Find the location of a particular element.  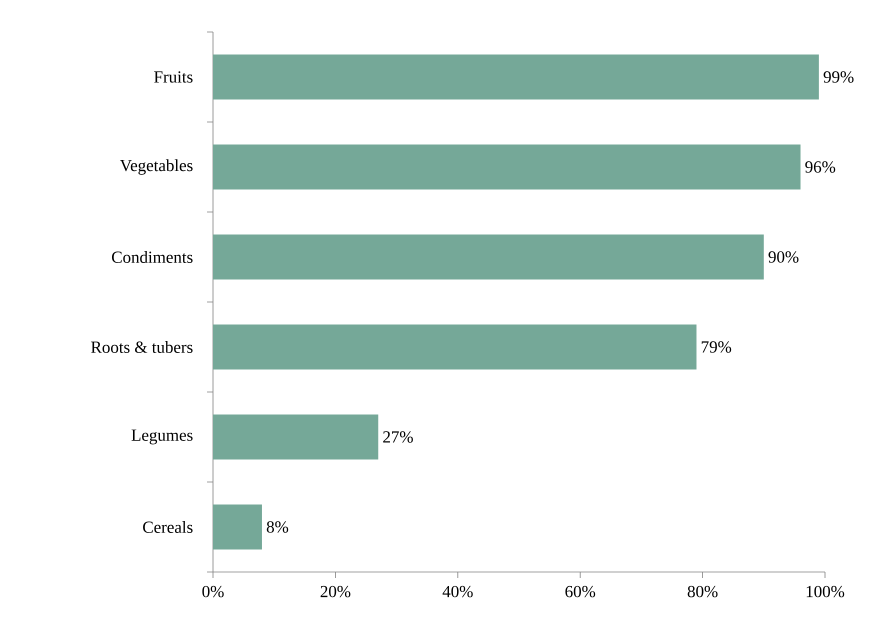

x-tick-label: 20% is located at coordinates (335, 592).